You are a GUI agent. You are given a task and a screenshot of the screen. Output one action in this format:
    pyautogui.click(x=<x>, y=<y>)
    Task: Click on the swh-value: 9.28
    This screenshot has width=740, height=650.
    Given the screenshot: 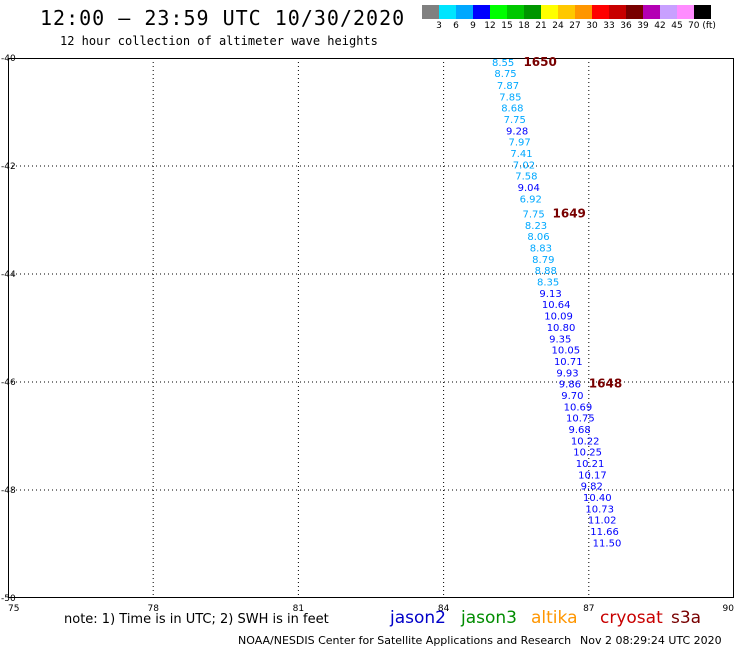 What is the action you would take?
    pyautogui.click(x=517, y=131)
    